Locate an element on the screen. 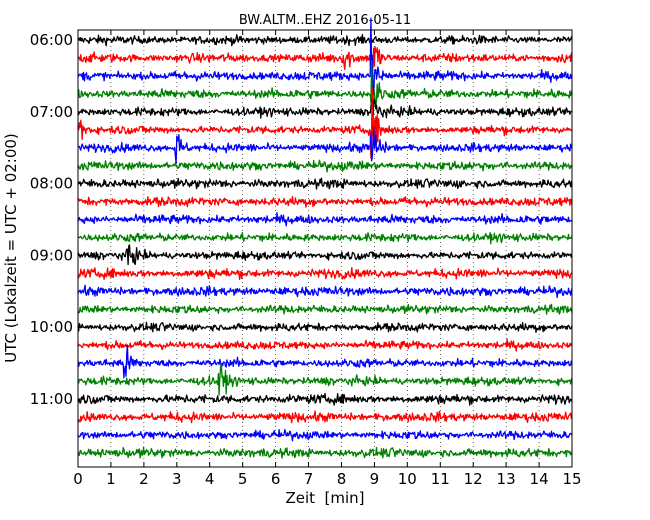 This screenshot has height=520, width=650. x-tick-label: 10 is located at coordinates (407, 479).